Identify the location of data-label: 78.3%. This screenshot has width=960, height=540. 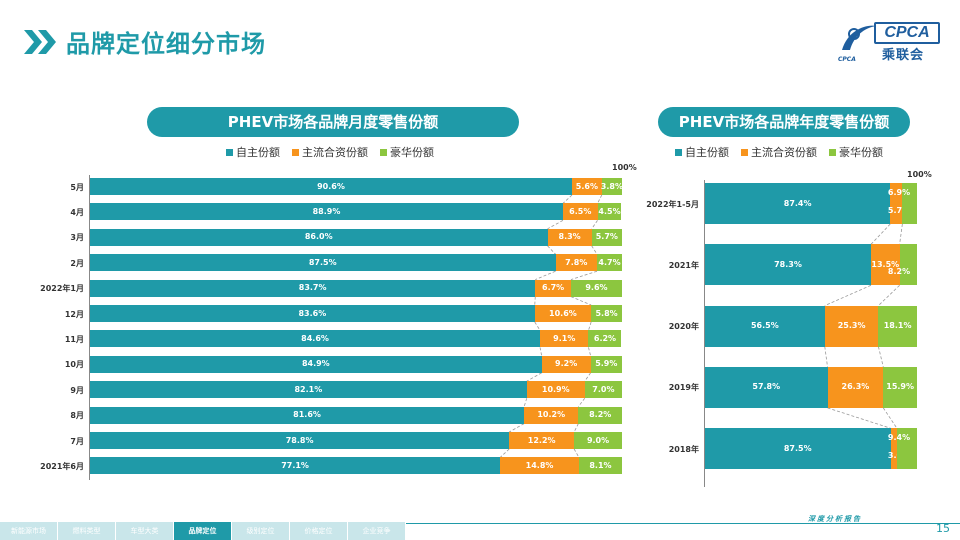
(788, 264).